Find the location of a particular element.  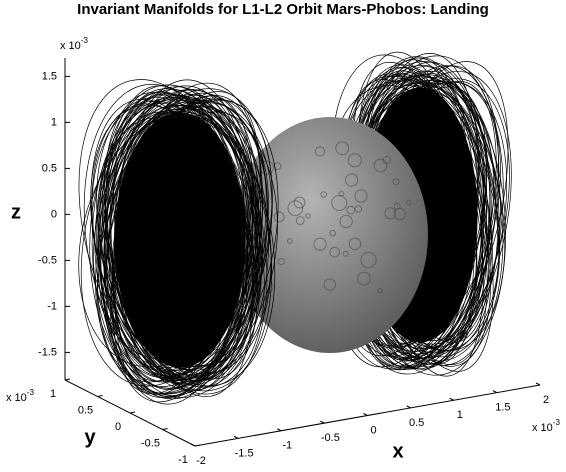

trajectory-core is located at coordinates (180, 240).